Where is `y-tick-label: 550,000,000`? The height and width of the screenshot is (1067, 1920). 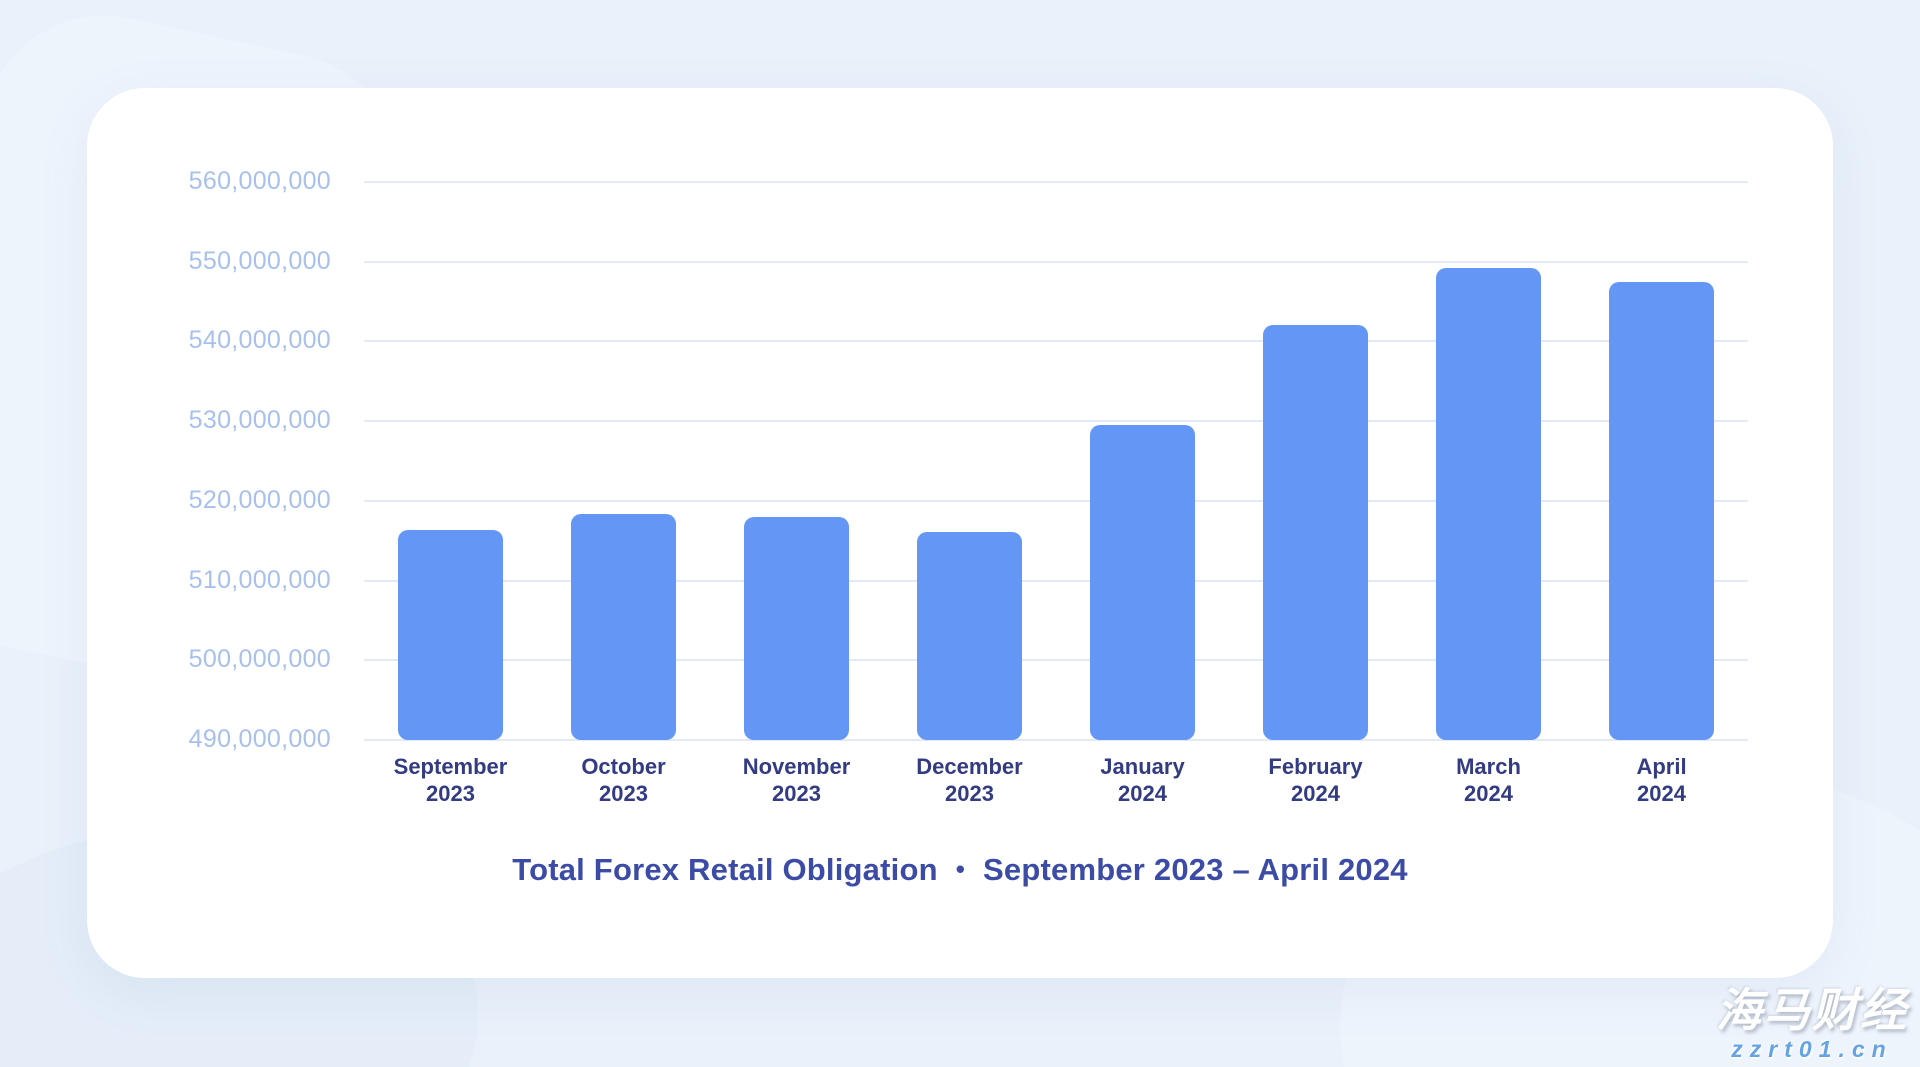
y-tick-label: 550,000,000 is located at coordinates (259, 260).